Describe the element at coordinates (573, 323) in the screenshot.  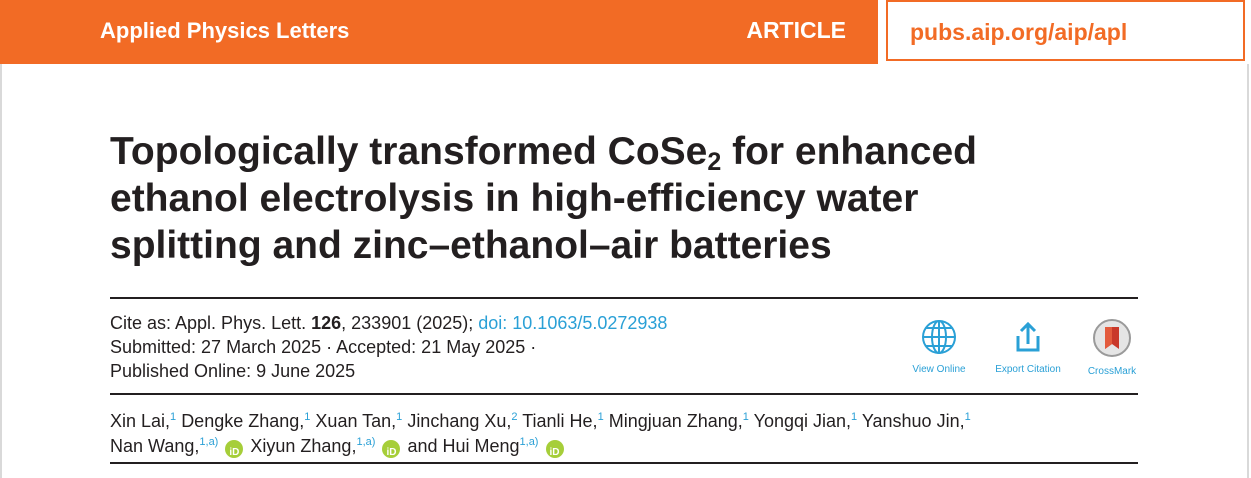
I see `doi-link: doi: 10.1063/5.0272938` at that location.